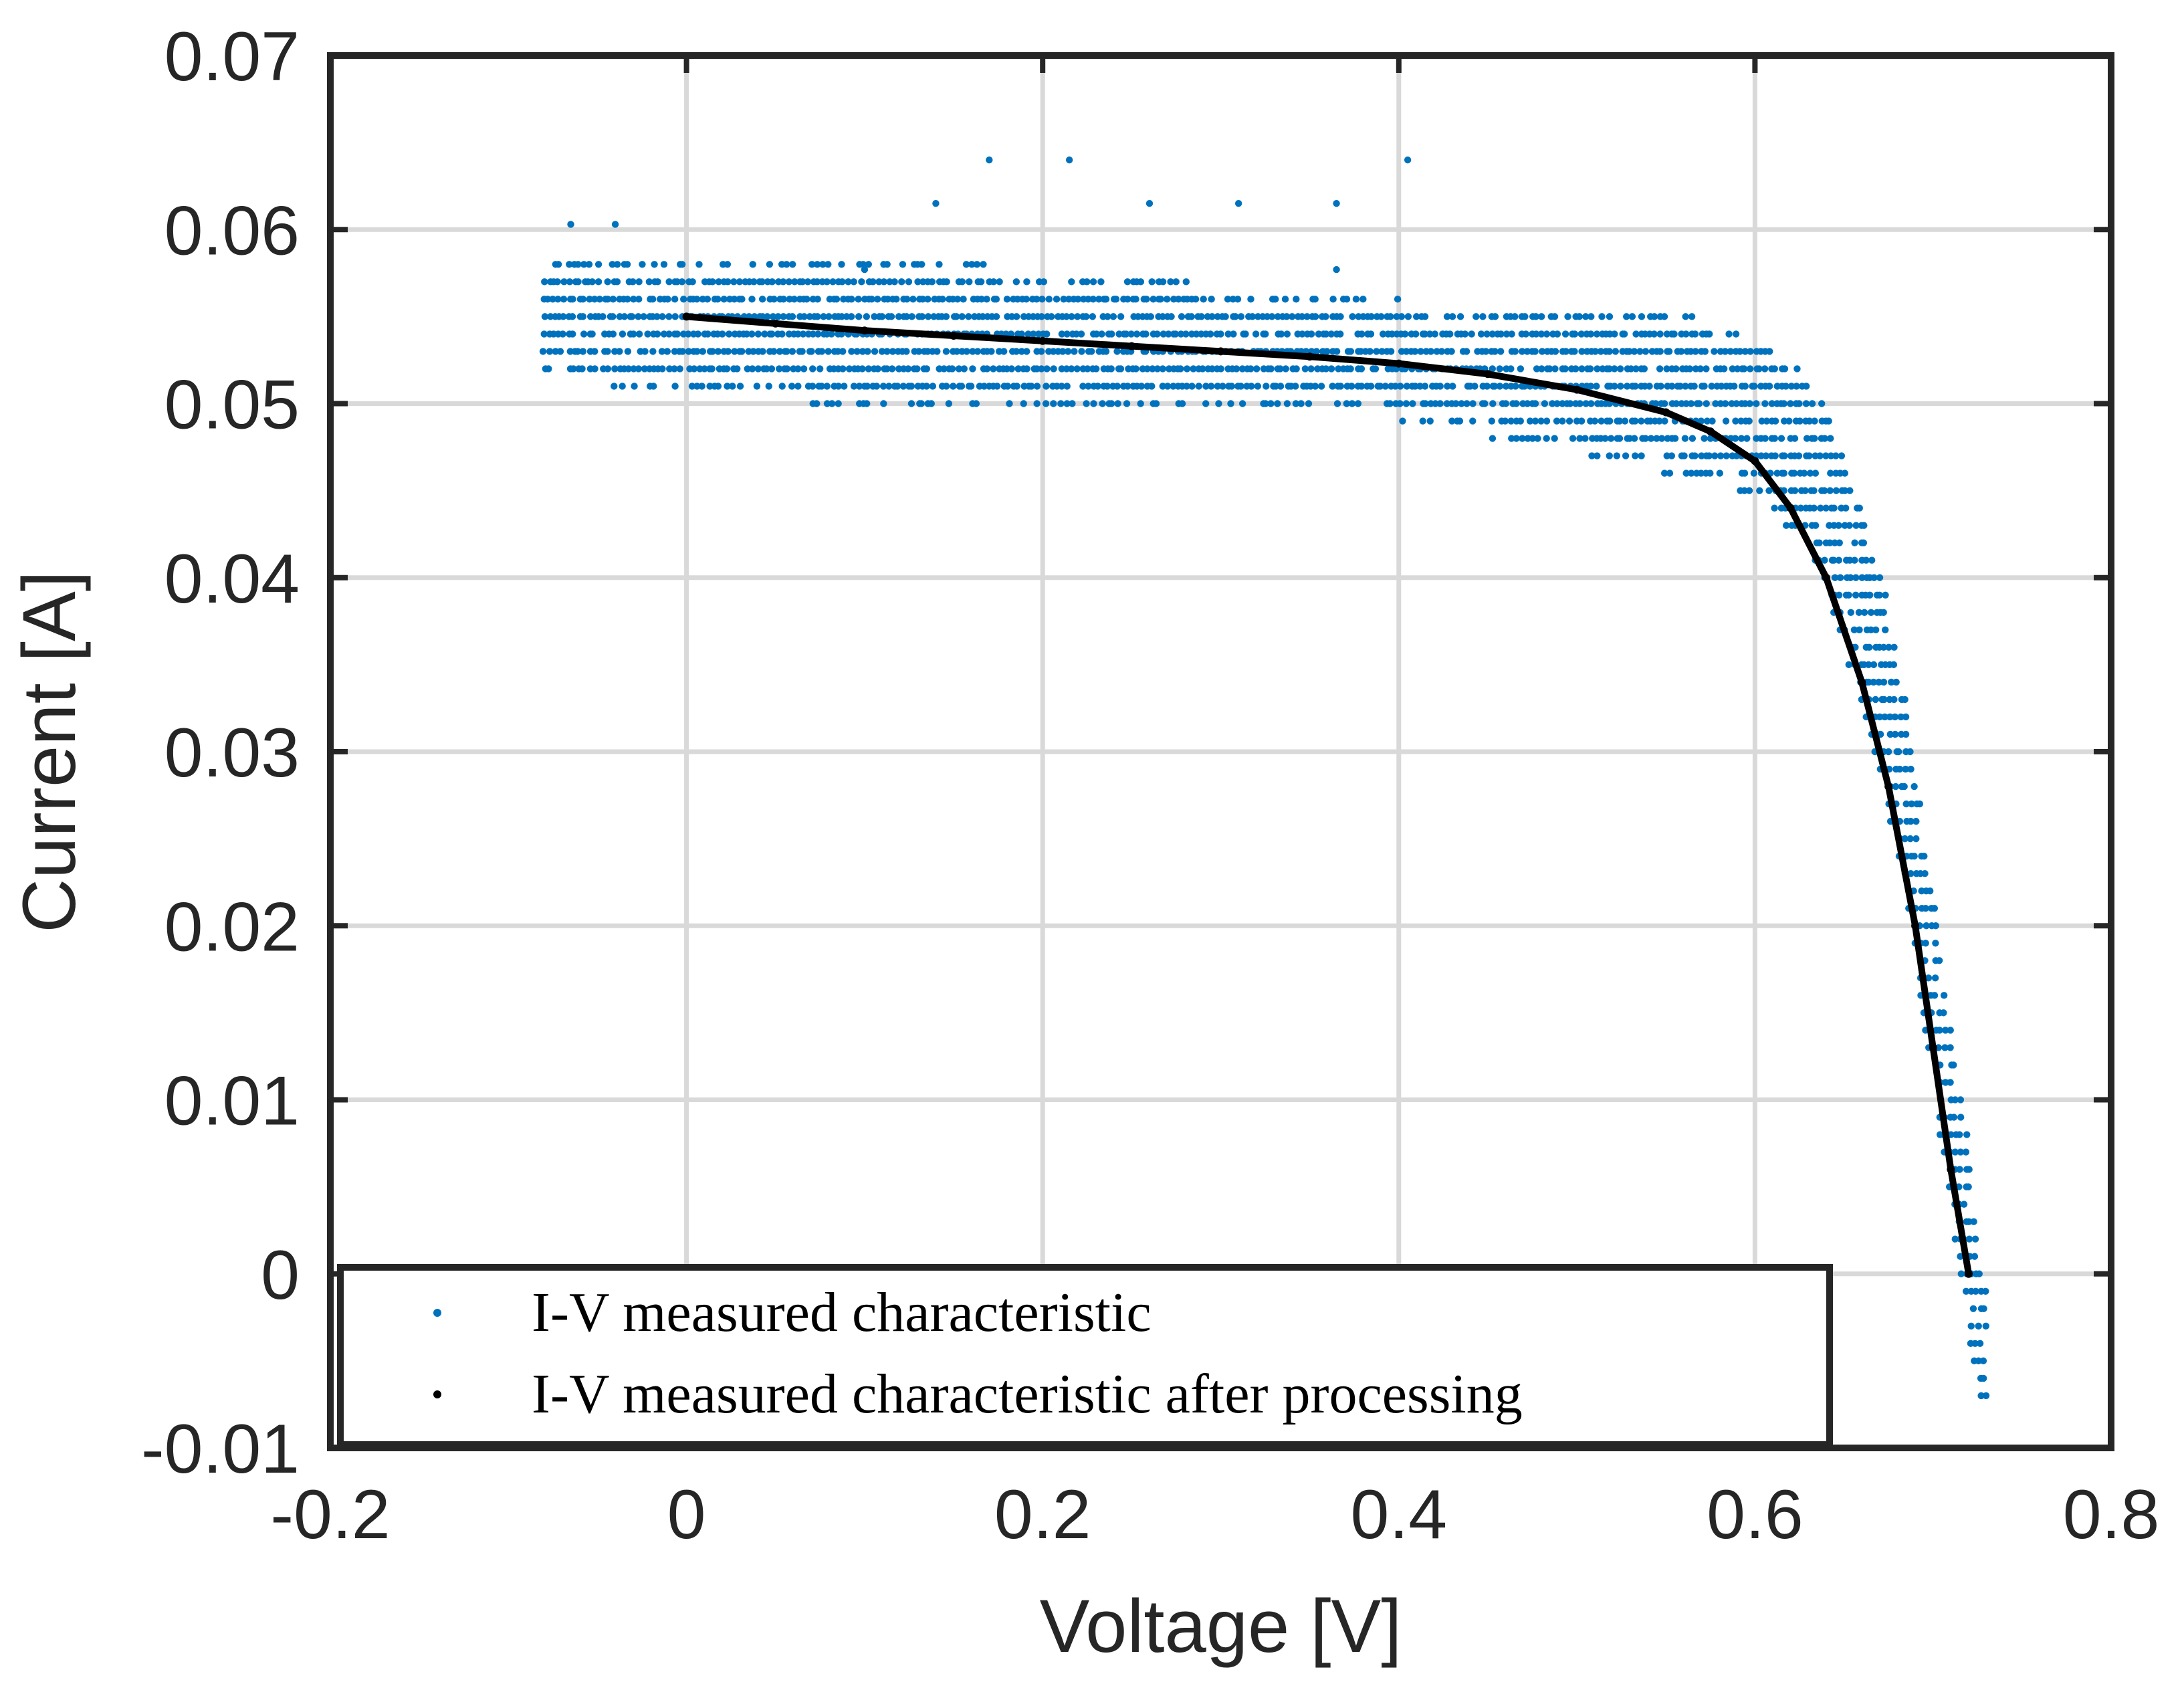 The image size is (2184, 1688). Describe the element at coordinates (233, 405) in the screenshot. I see `y-tick-label: 0.05` at that location.